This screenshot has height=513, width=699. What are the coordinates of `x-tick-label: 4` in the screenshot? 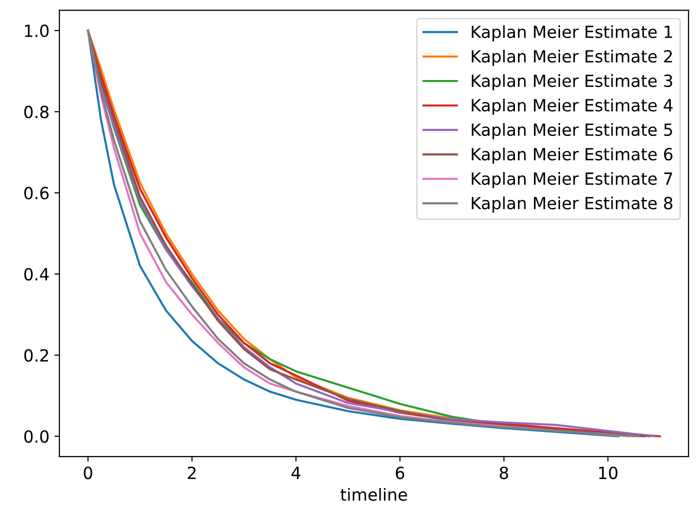 It's located at (295, 472).